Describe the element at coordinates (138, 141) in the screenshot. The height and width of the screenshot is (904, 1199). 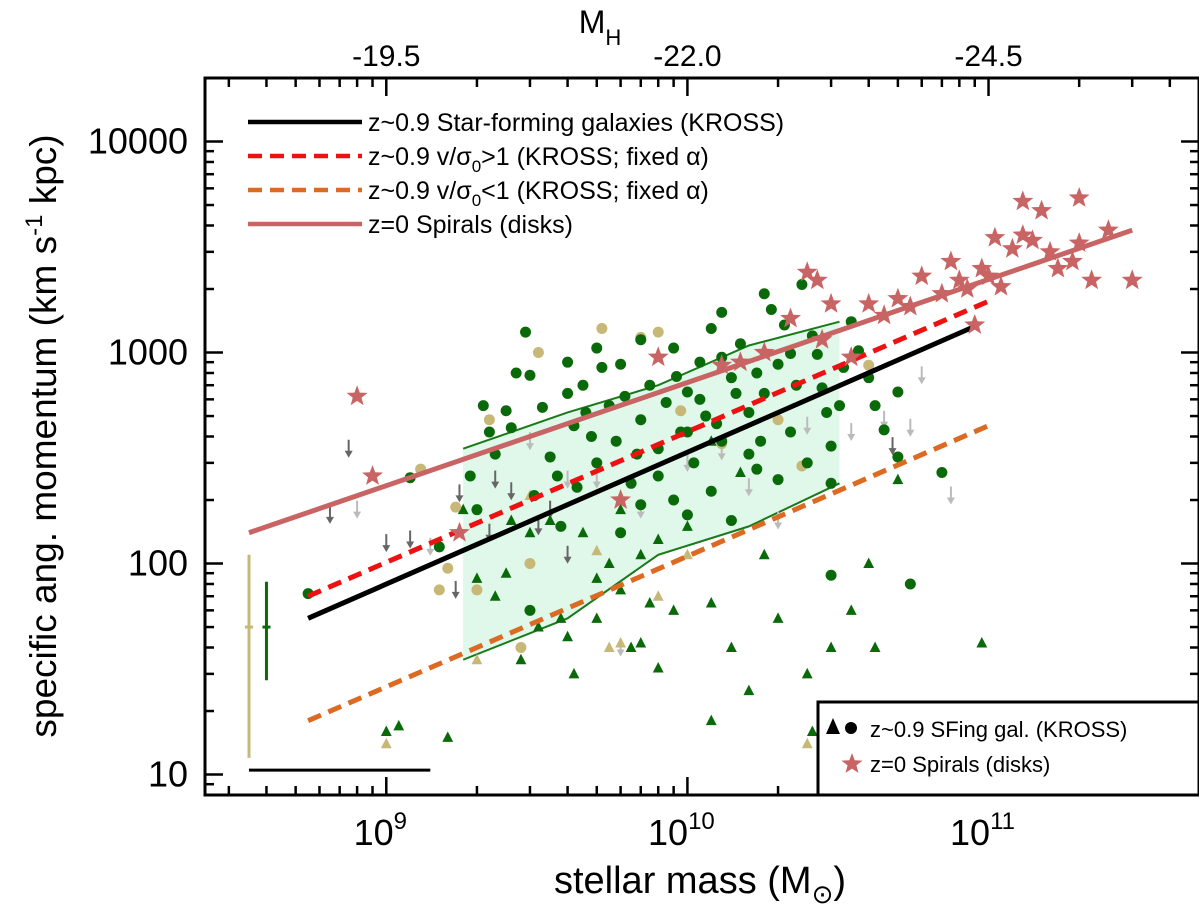
I see `y-tick-label: 10000` at that location.